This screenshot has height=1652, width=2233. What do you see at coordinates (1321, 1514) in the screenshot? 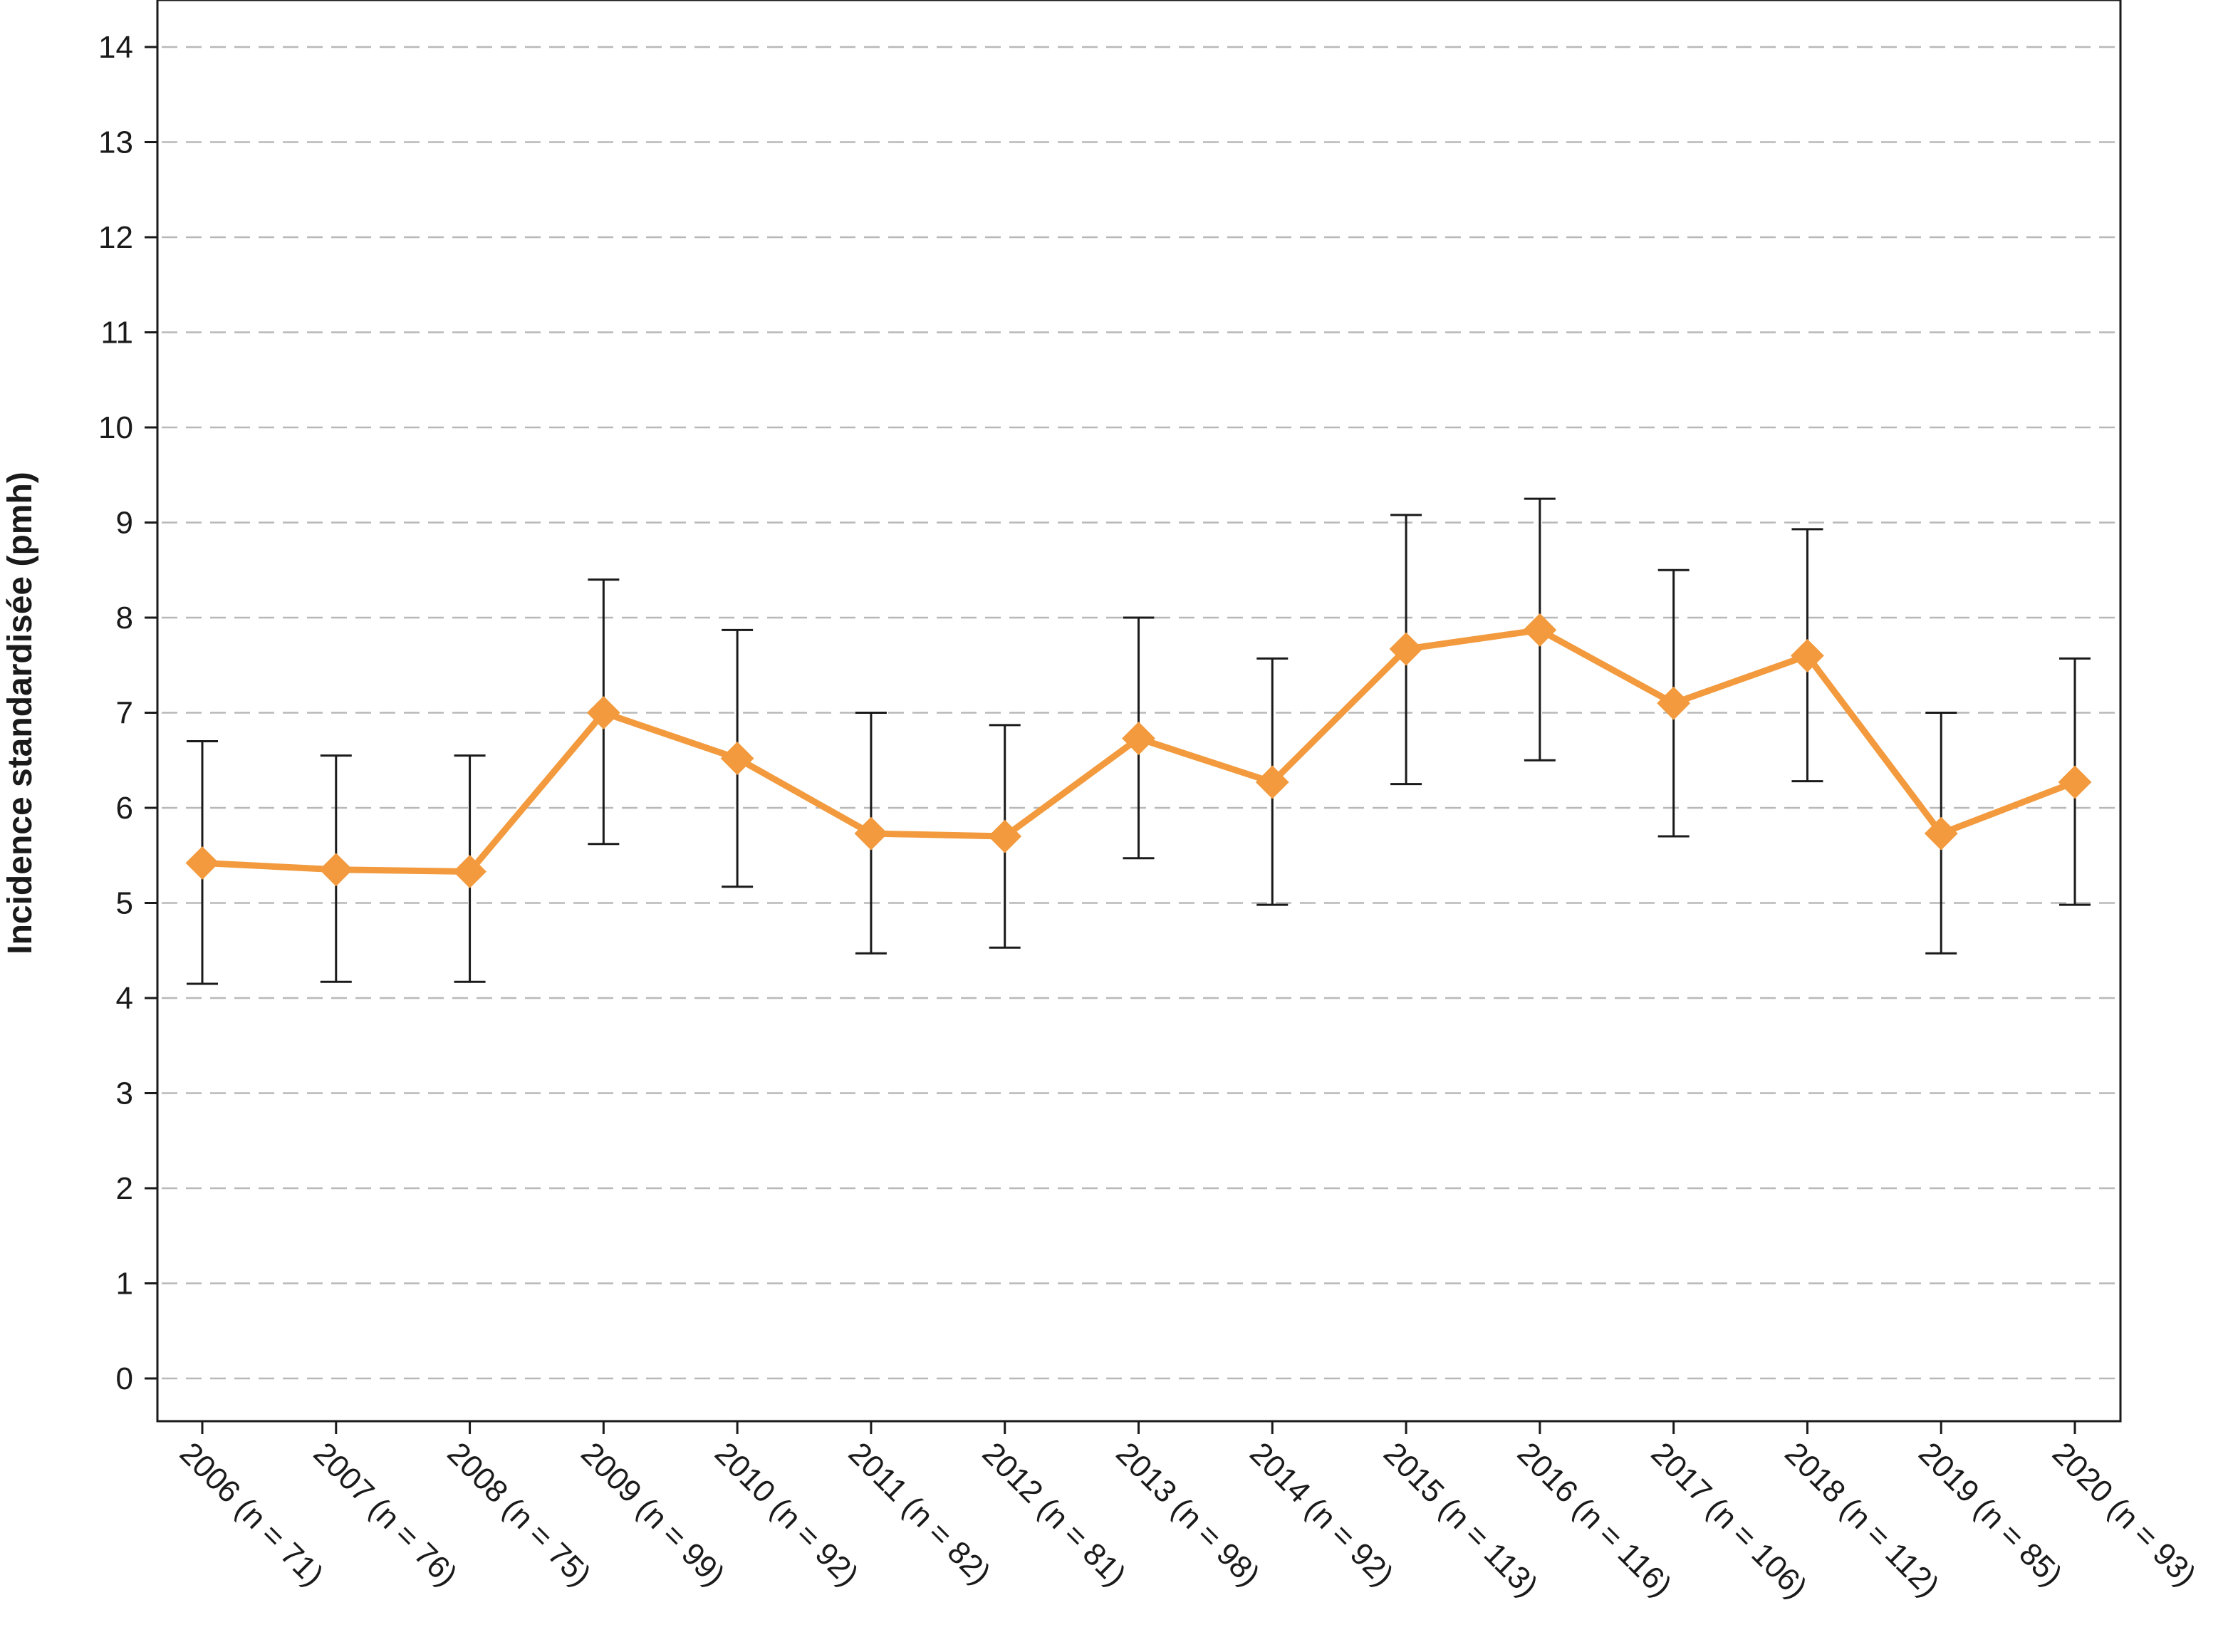
I see `x-tick-label: 2014 (n = 92)` at bounding box center [1321, 1514].